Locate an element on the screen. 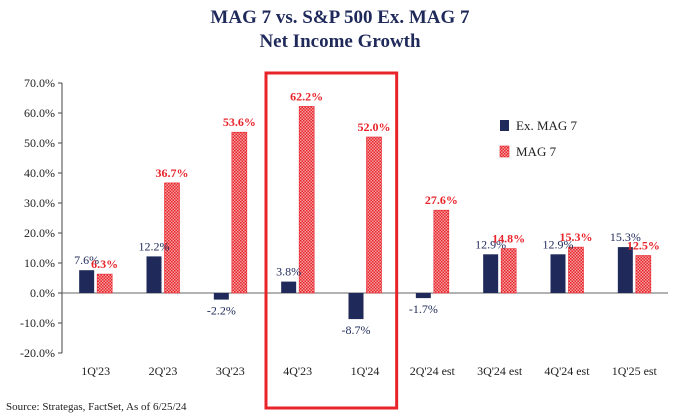 The height and width of the screenshot is (420, 680). y-tick-label: 0.0% is located at coordinates (42, 293).